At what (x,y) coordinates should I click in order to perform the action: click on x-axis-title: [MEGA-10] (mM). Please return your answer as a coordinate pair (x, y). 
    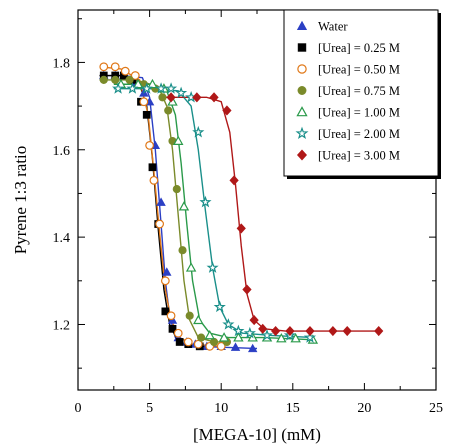
    Looking at the image, I should click on (257, 434).